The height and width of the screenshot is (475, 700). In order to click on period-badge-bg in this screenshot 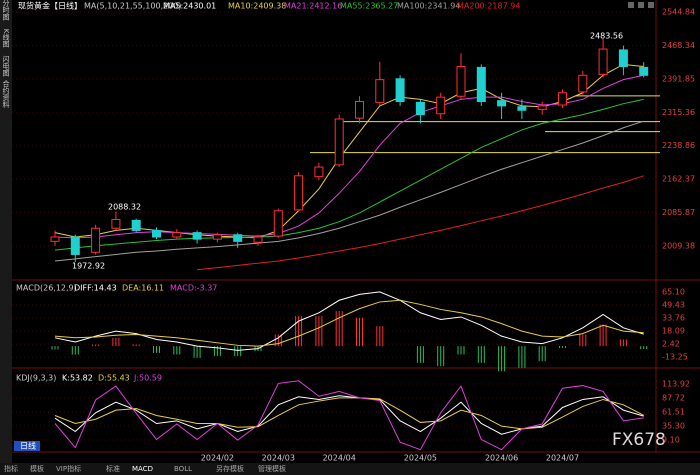, I will do `click(27, 446)`.